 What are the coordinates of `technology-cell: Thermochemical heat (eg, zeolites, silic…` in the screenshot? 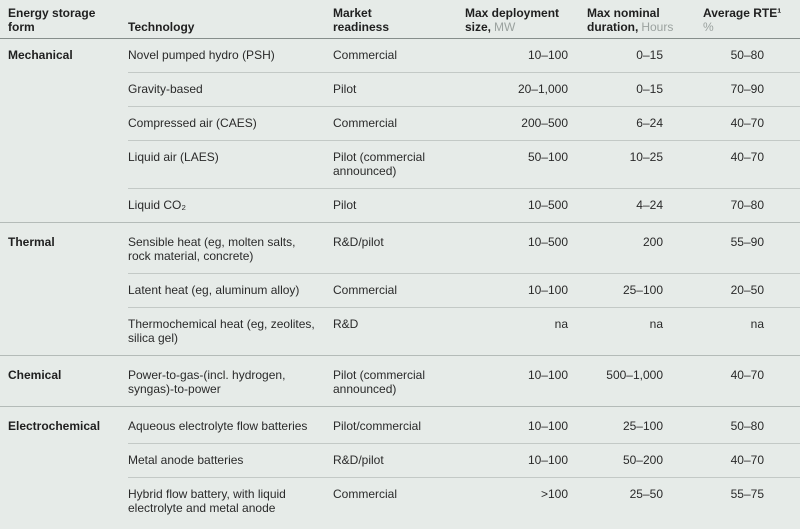 It's located at (230, 331).